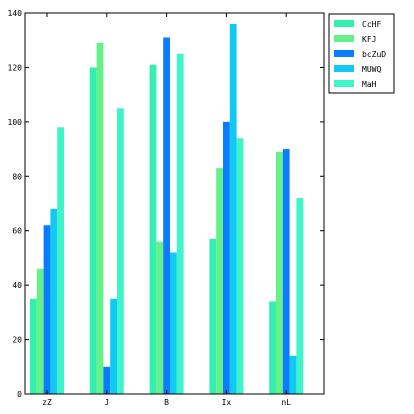 The width and height of the screenshot is (414, 414). Describe the element at coordinates (160, 317) in the screenshot. I see `bar-KFJ-B` at that location.